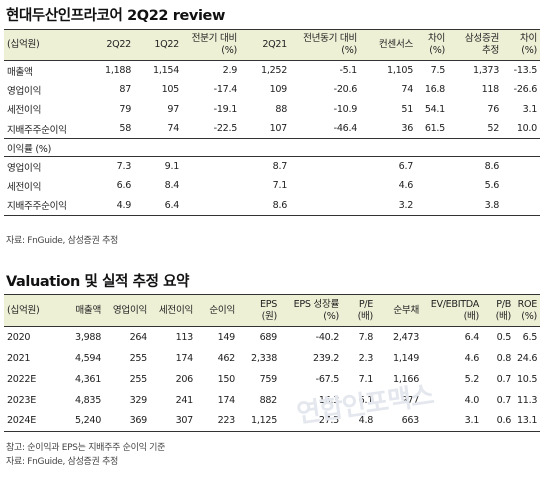  Describe the element at coordinates (30, 421) in the screenshot. I see `valuation-row-label: 2024E` at that location.